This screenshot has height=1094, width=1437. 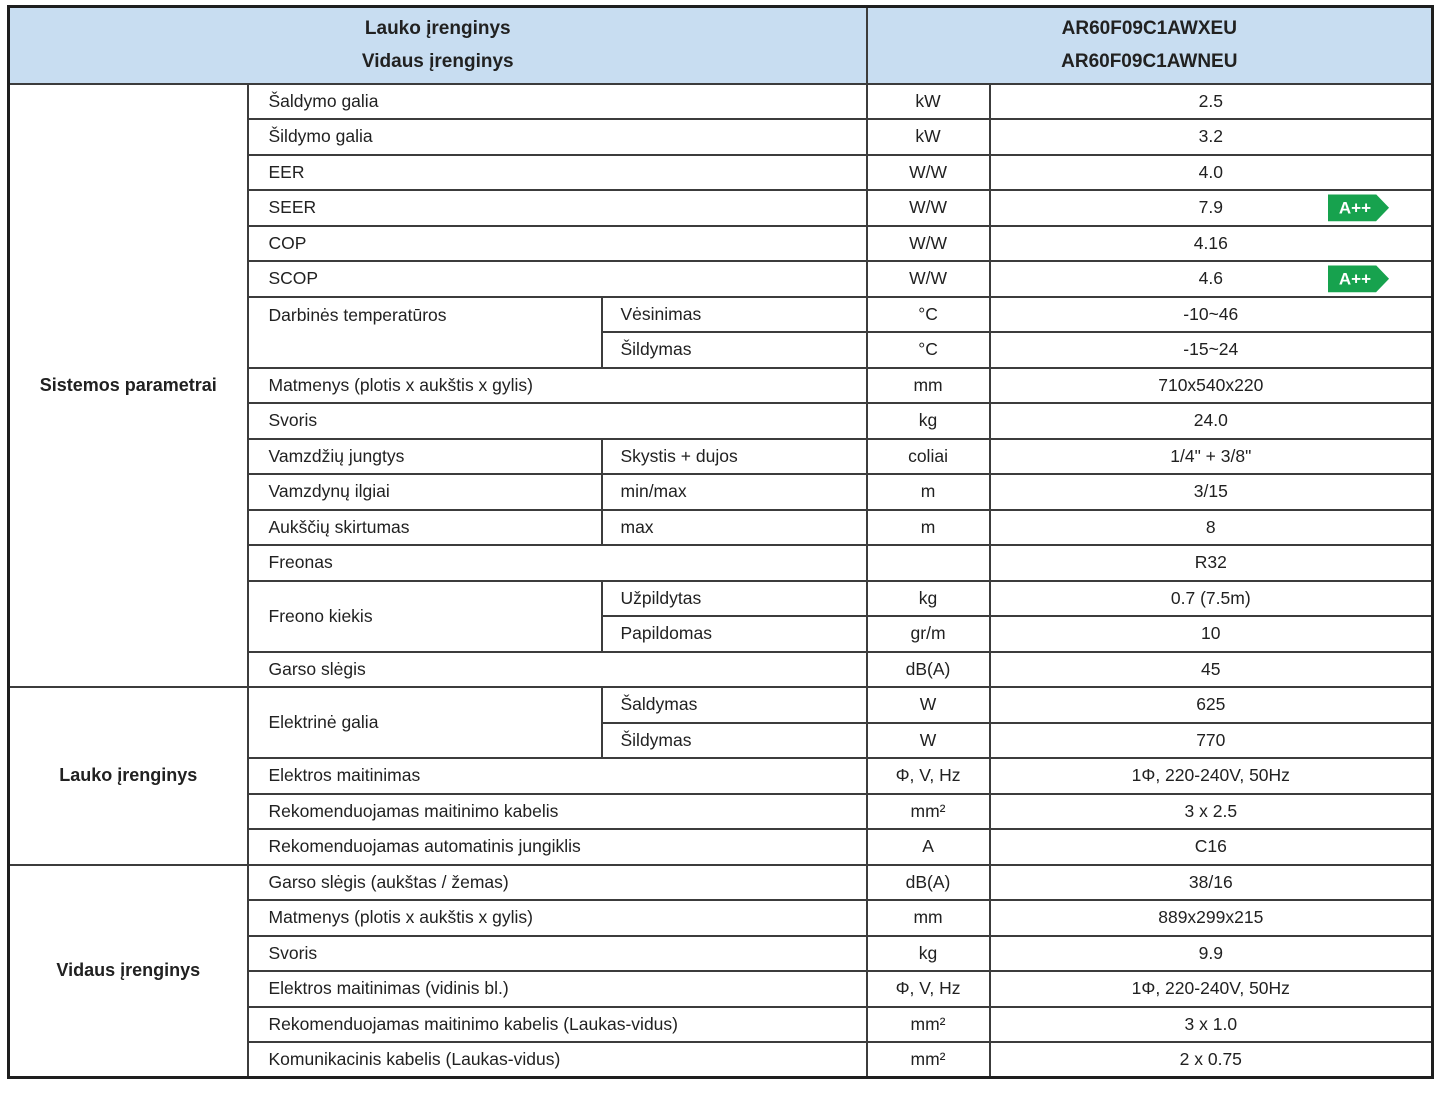 What do you see at coordinates (437, 45) in the screenshot?
I see `header-unit-names: Lauko įrenginys Vidaus įrenginys` at bounding box center [437, 45].